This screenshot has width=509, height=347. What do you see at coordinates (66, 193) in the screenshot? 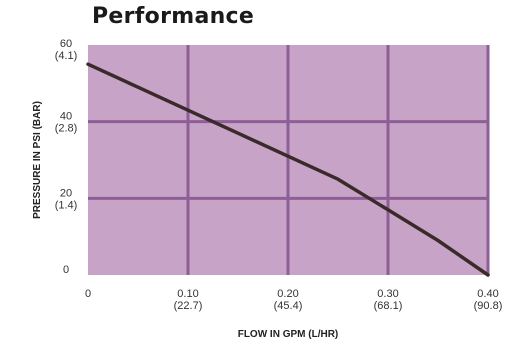
I see `y-tick-label: 20` at bounding box center [66, 193].